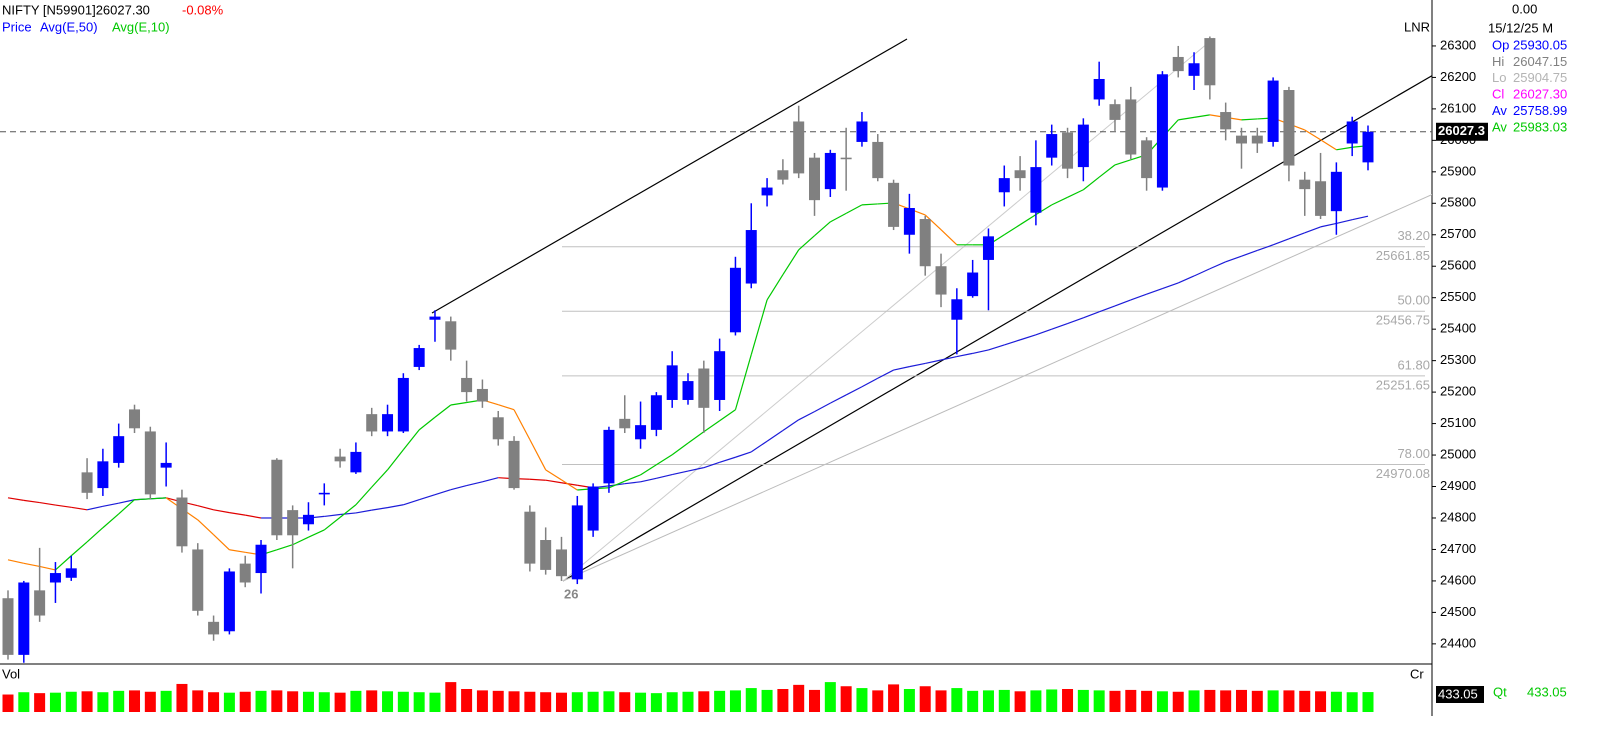 The image size is (1600, 732). What do you see at coordinates (1458, 170) in the screenshot?
I see `y-tick-label: 25900` at bounding box center [1458, 170].